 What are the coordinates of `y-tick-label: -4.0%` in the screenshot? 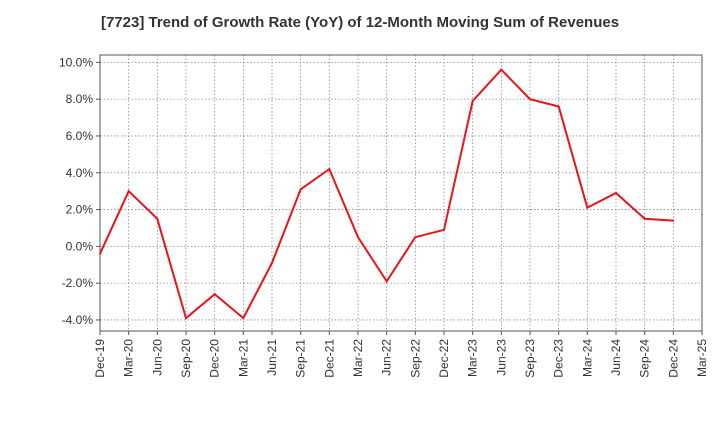 It's located at (78, 320).